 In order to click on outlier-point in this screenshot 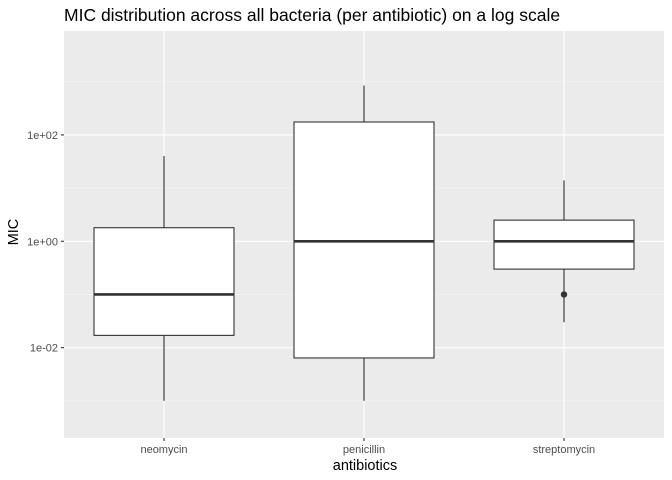, I will do `click(564, 294)`.